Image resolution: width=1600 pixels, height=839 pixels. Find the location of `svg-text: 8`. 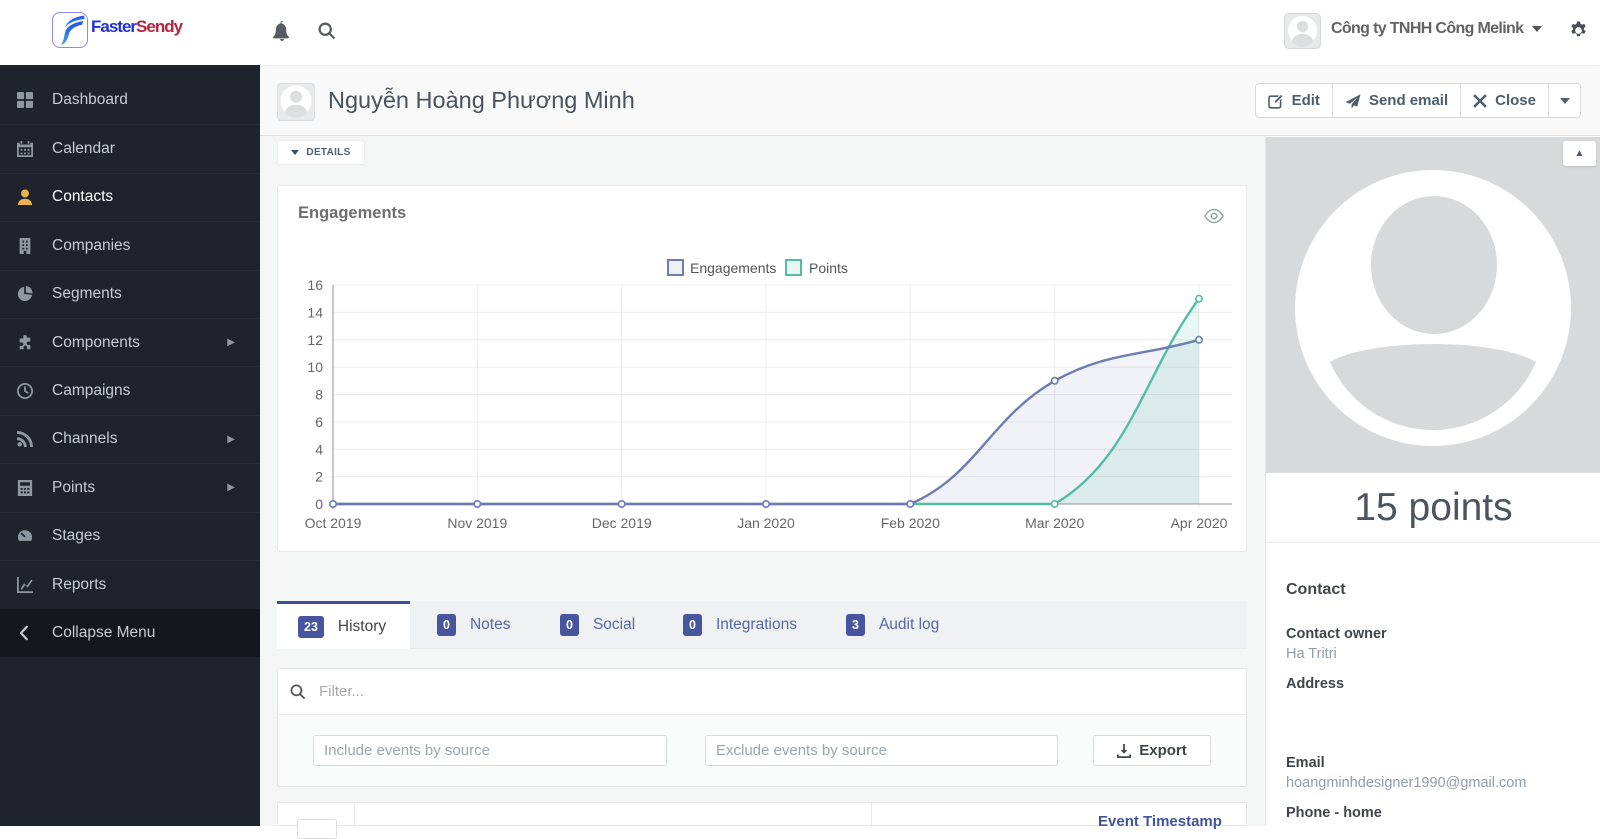

svg-text: 8 is located at coordinates (319, 395).